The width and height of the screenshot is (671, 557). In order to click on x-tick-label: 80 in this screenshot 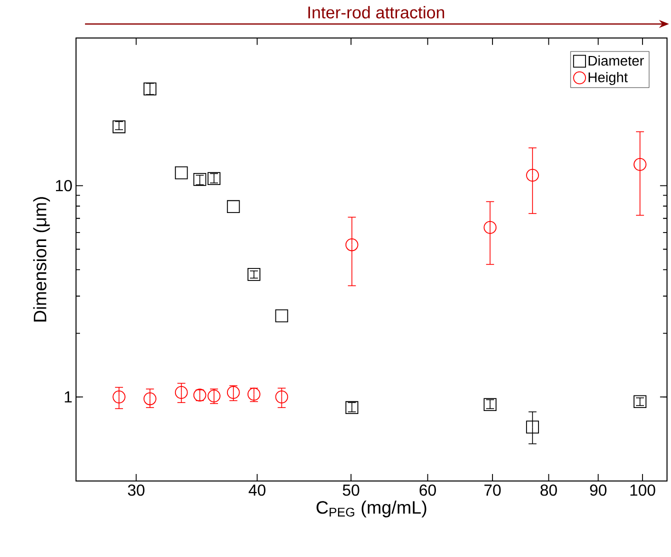, I will do `click(548, 490)`.